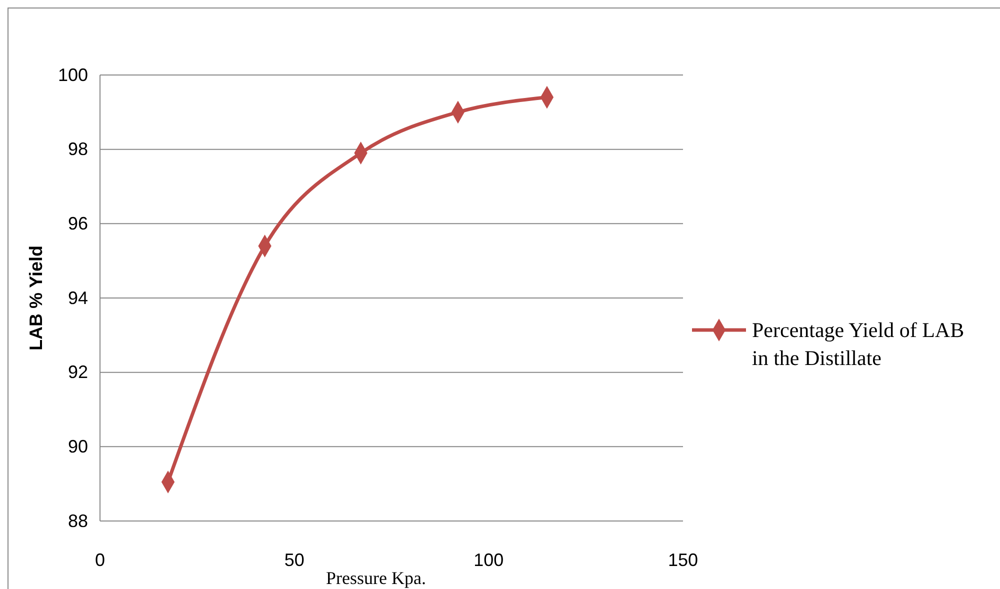  I want to click on x-tick-label: 150, so click(683, 560).